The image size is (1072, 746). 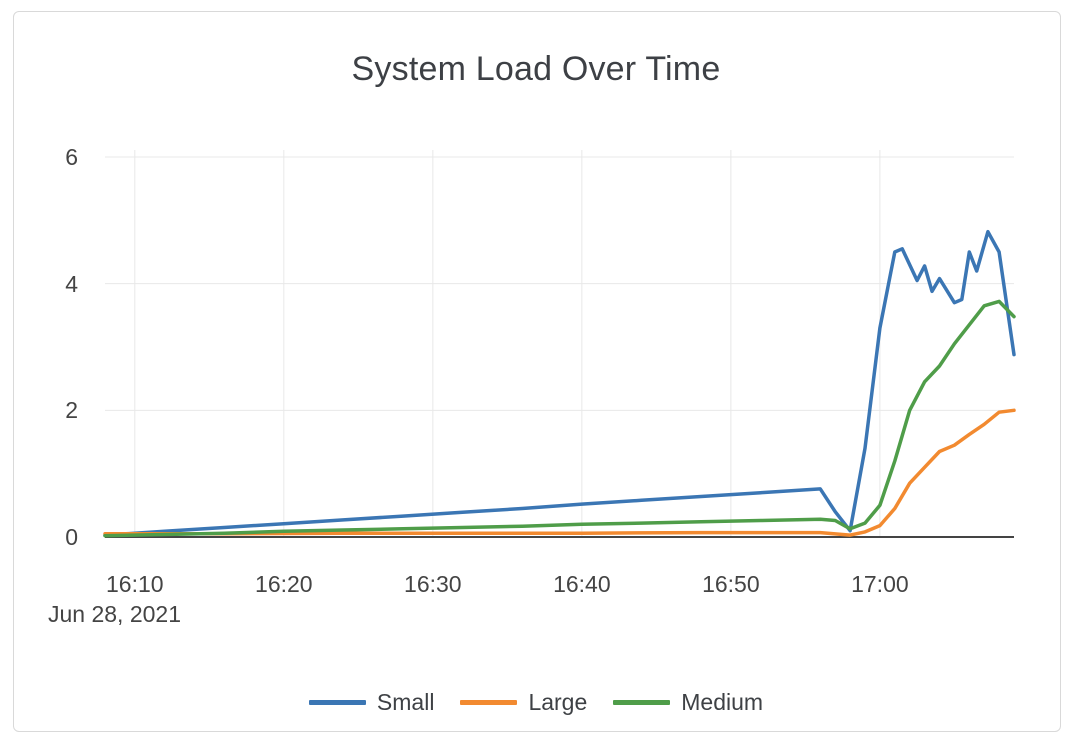 I want to click on legend-item-label: Medium, so click(x=722, y=702).